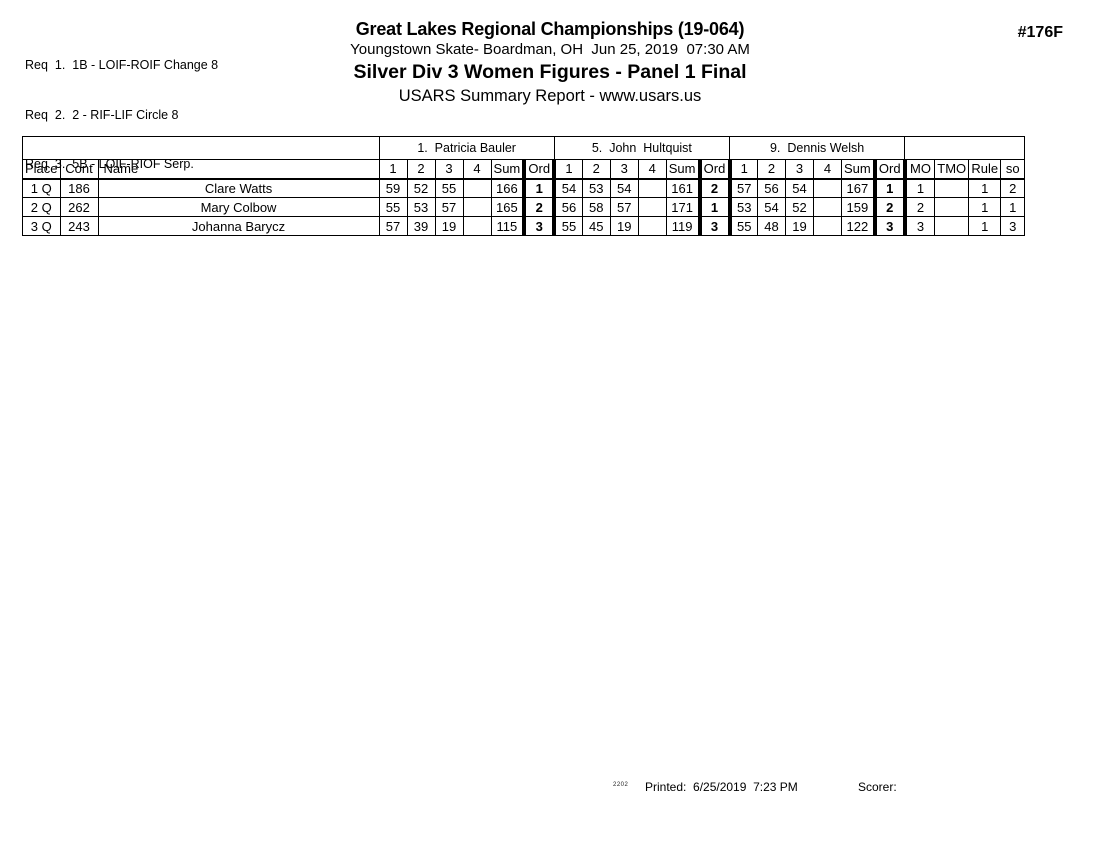  Describe the element at coordinates (41, 207) in the screenshot. I see `place-cell: 2 Q` at that location.